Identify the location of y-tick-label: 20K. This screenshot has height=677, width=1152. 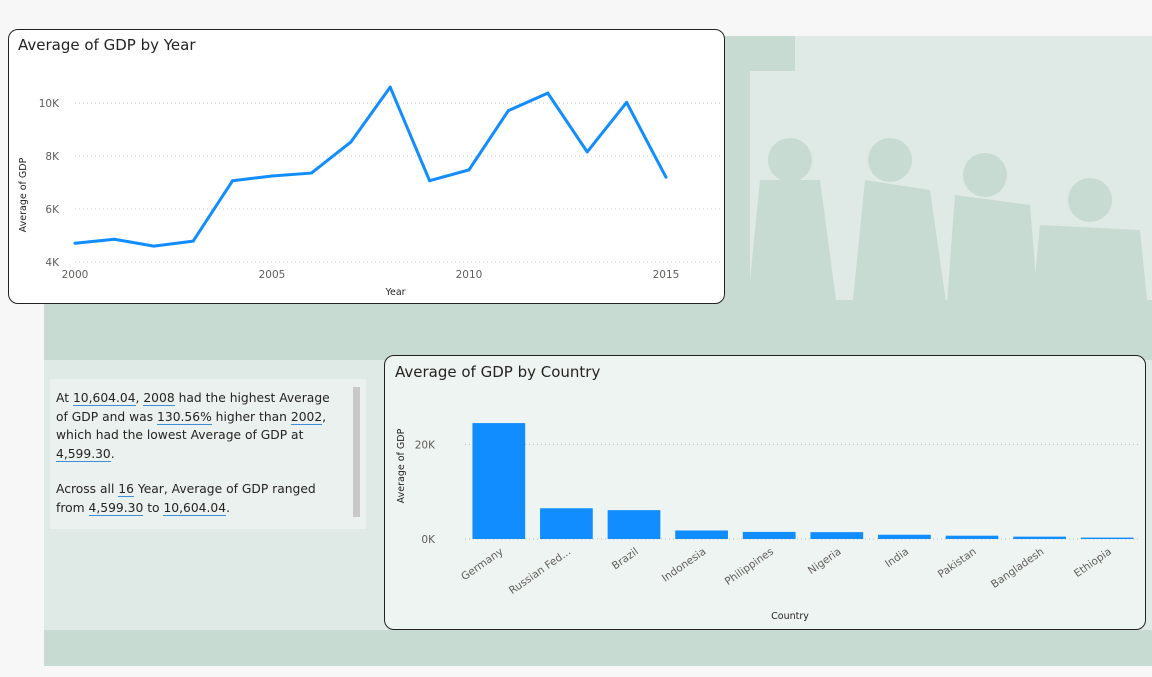
(425, 445).